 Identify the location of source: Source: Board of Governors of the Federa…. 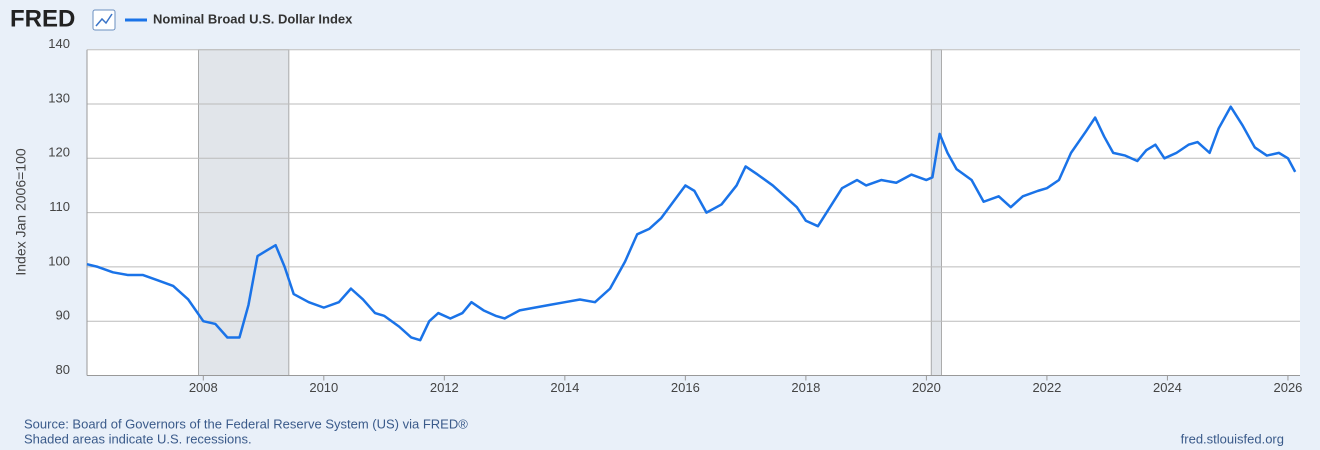
(246, 423).